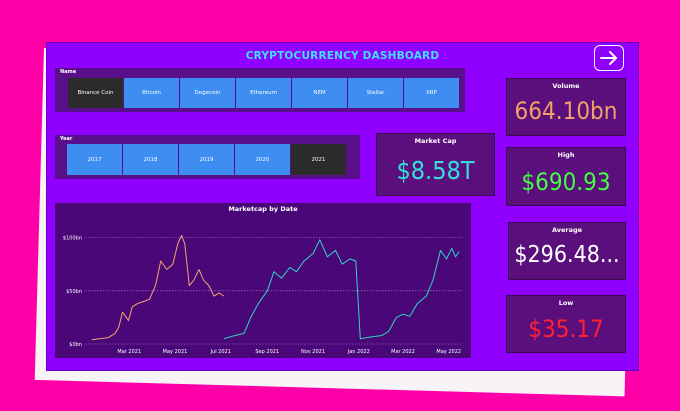  I want to click on year-button-2021: 2021, so click(318, 159).